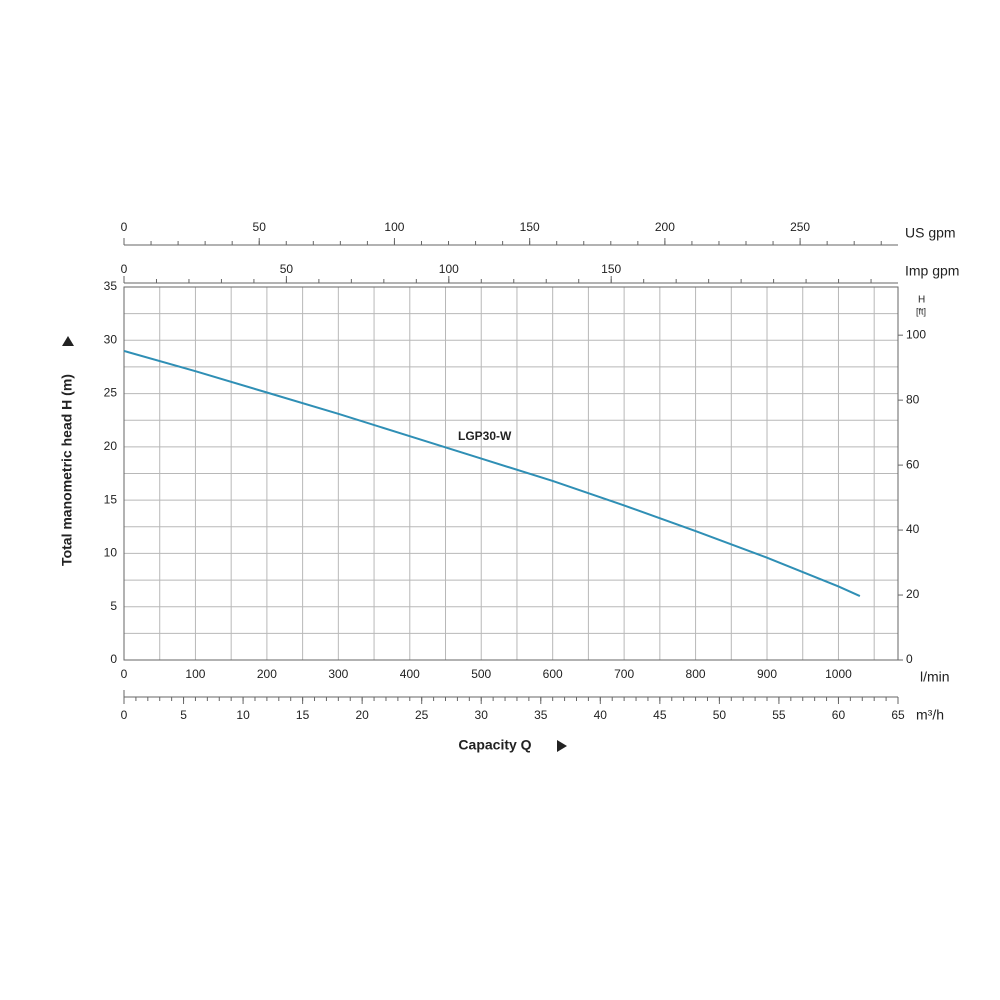  What do you see at coordinates (921, 300) in the screenshot?
I see `y2-label: H` at bounding box center [921, 300].